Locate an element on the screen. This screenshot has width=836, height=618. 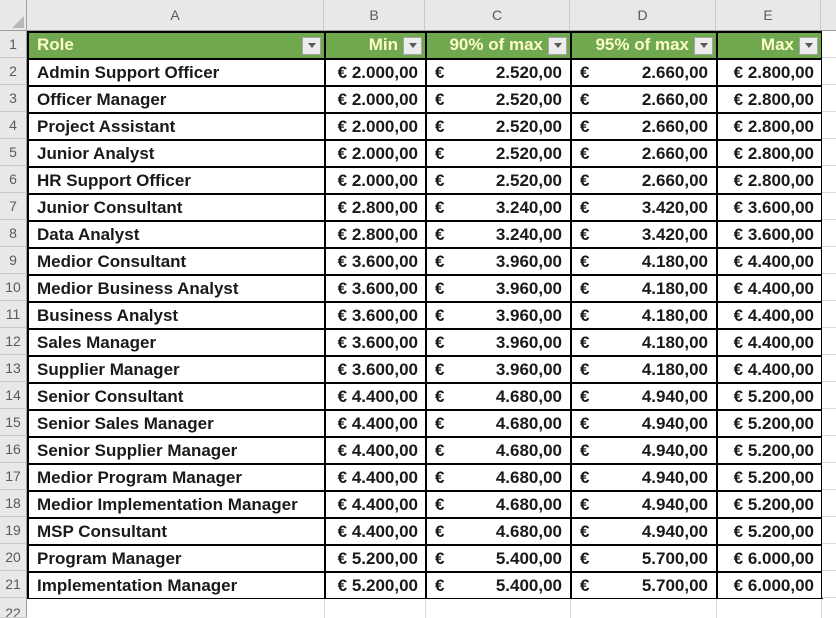
table-header-95-of-max: 95% of max is located at coordinates (644, 45).